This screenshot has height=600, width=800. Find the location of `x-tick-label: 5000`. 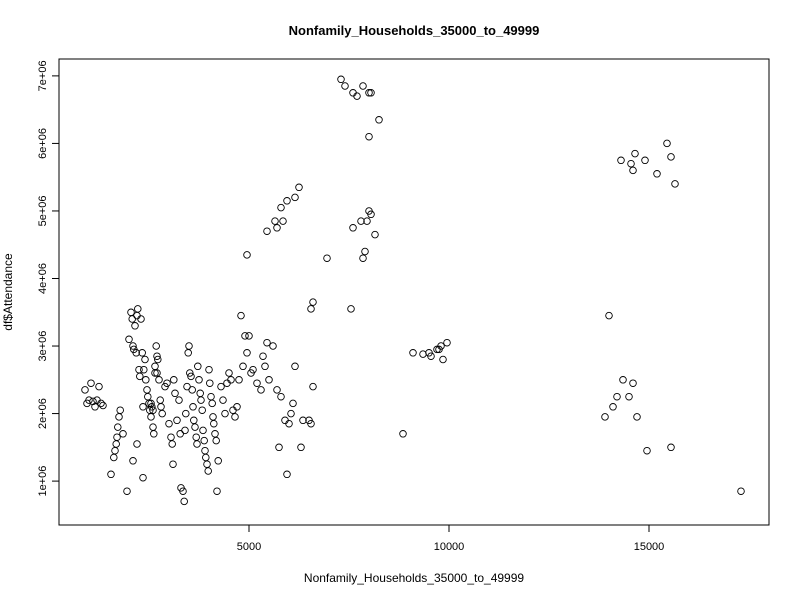

x-tick-label: 5000 is located at coordinates (249, 547).